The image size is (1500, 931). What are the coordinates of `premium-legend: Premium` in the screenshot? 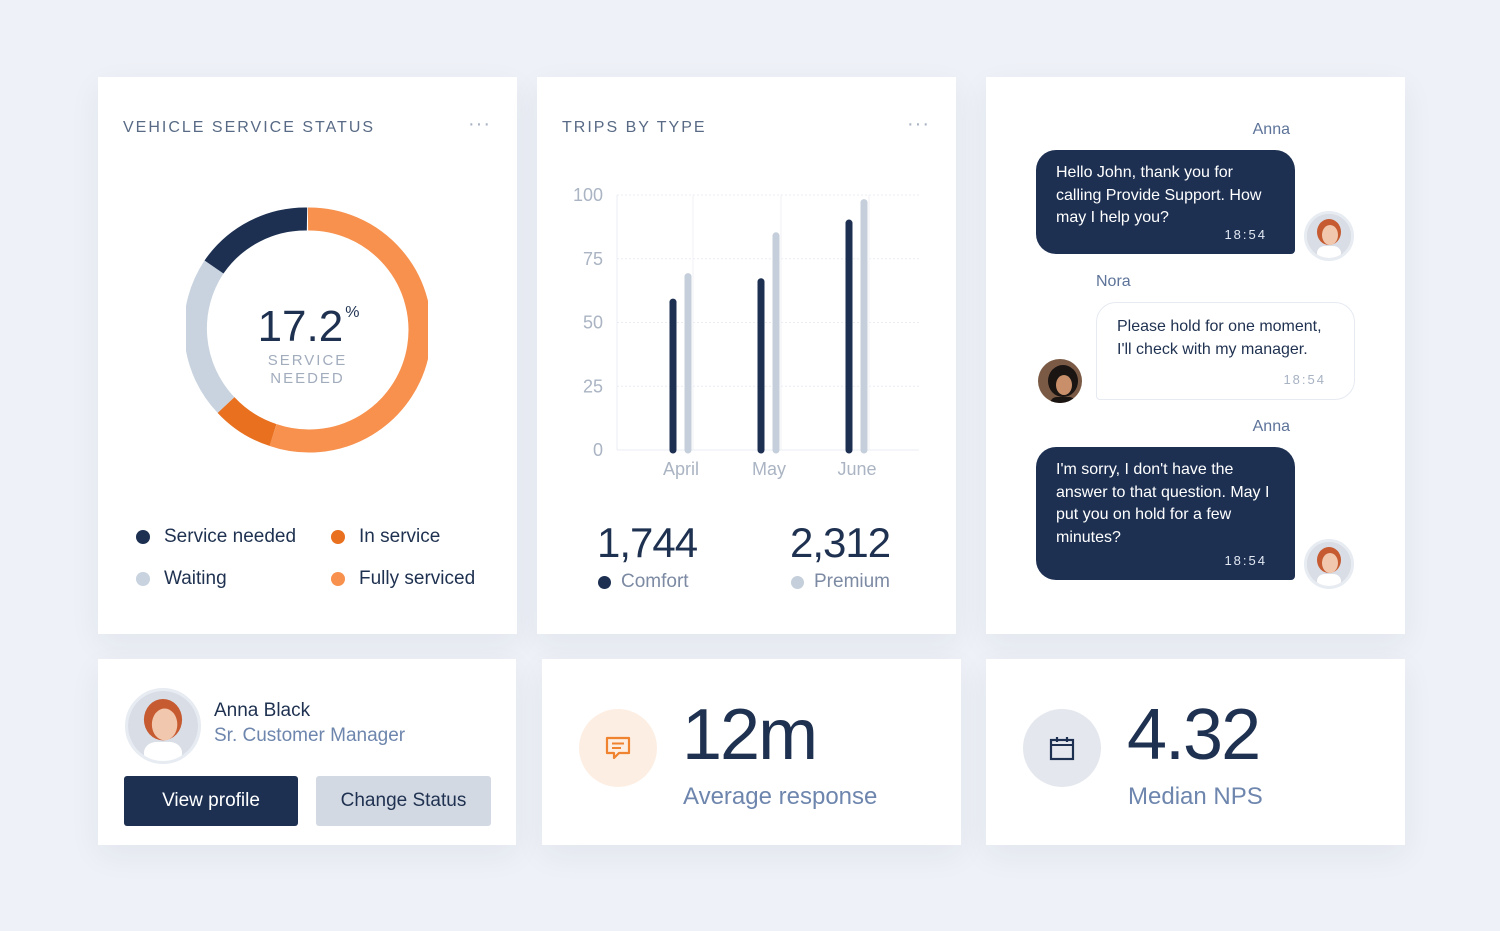 It's located at (840, 582).